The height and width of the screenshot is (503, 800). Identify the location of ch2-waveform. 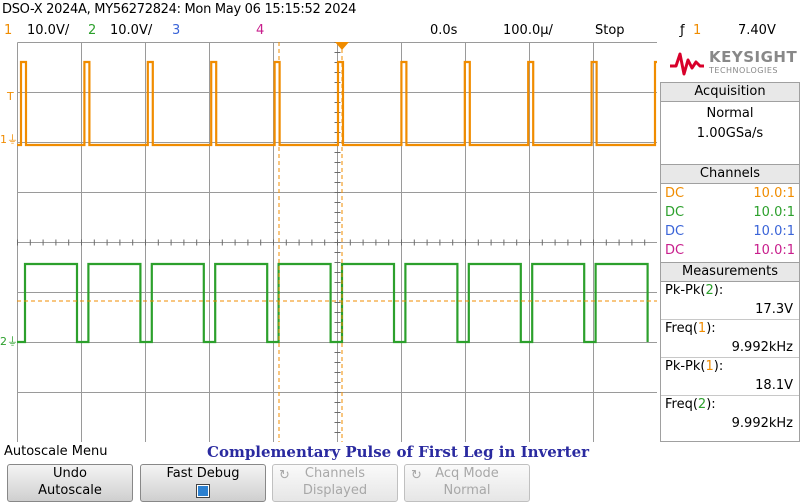
(333, 303).